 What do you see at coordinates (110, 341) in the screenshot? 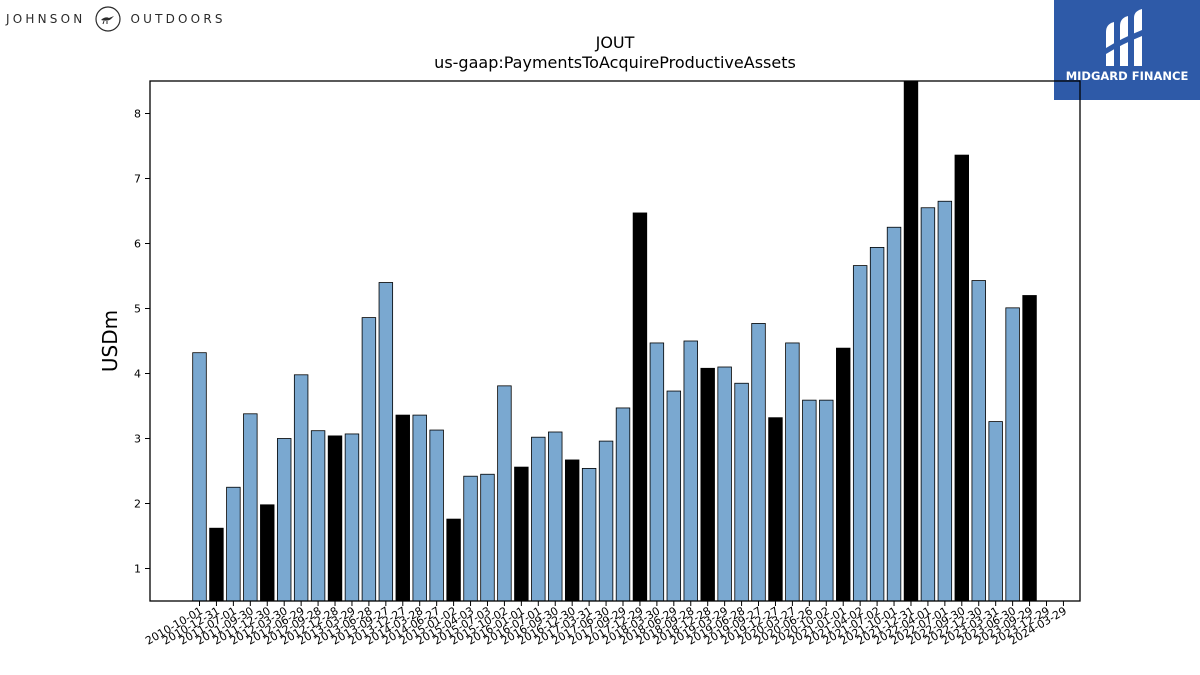
I see `y-axis-label: USDm` at bounding box center [110, 341].